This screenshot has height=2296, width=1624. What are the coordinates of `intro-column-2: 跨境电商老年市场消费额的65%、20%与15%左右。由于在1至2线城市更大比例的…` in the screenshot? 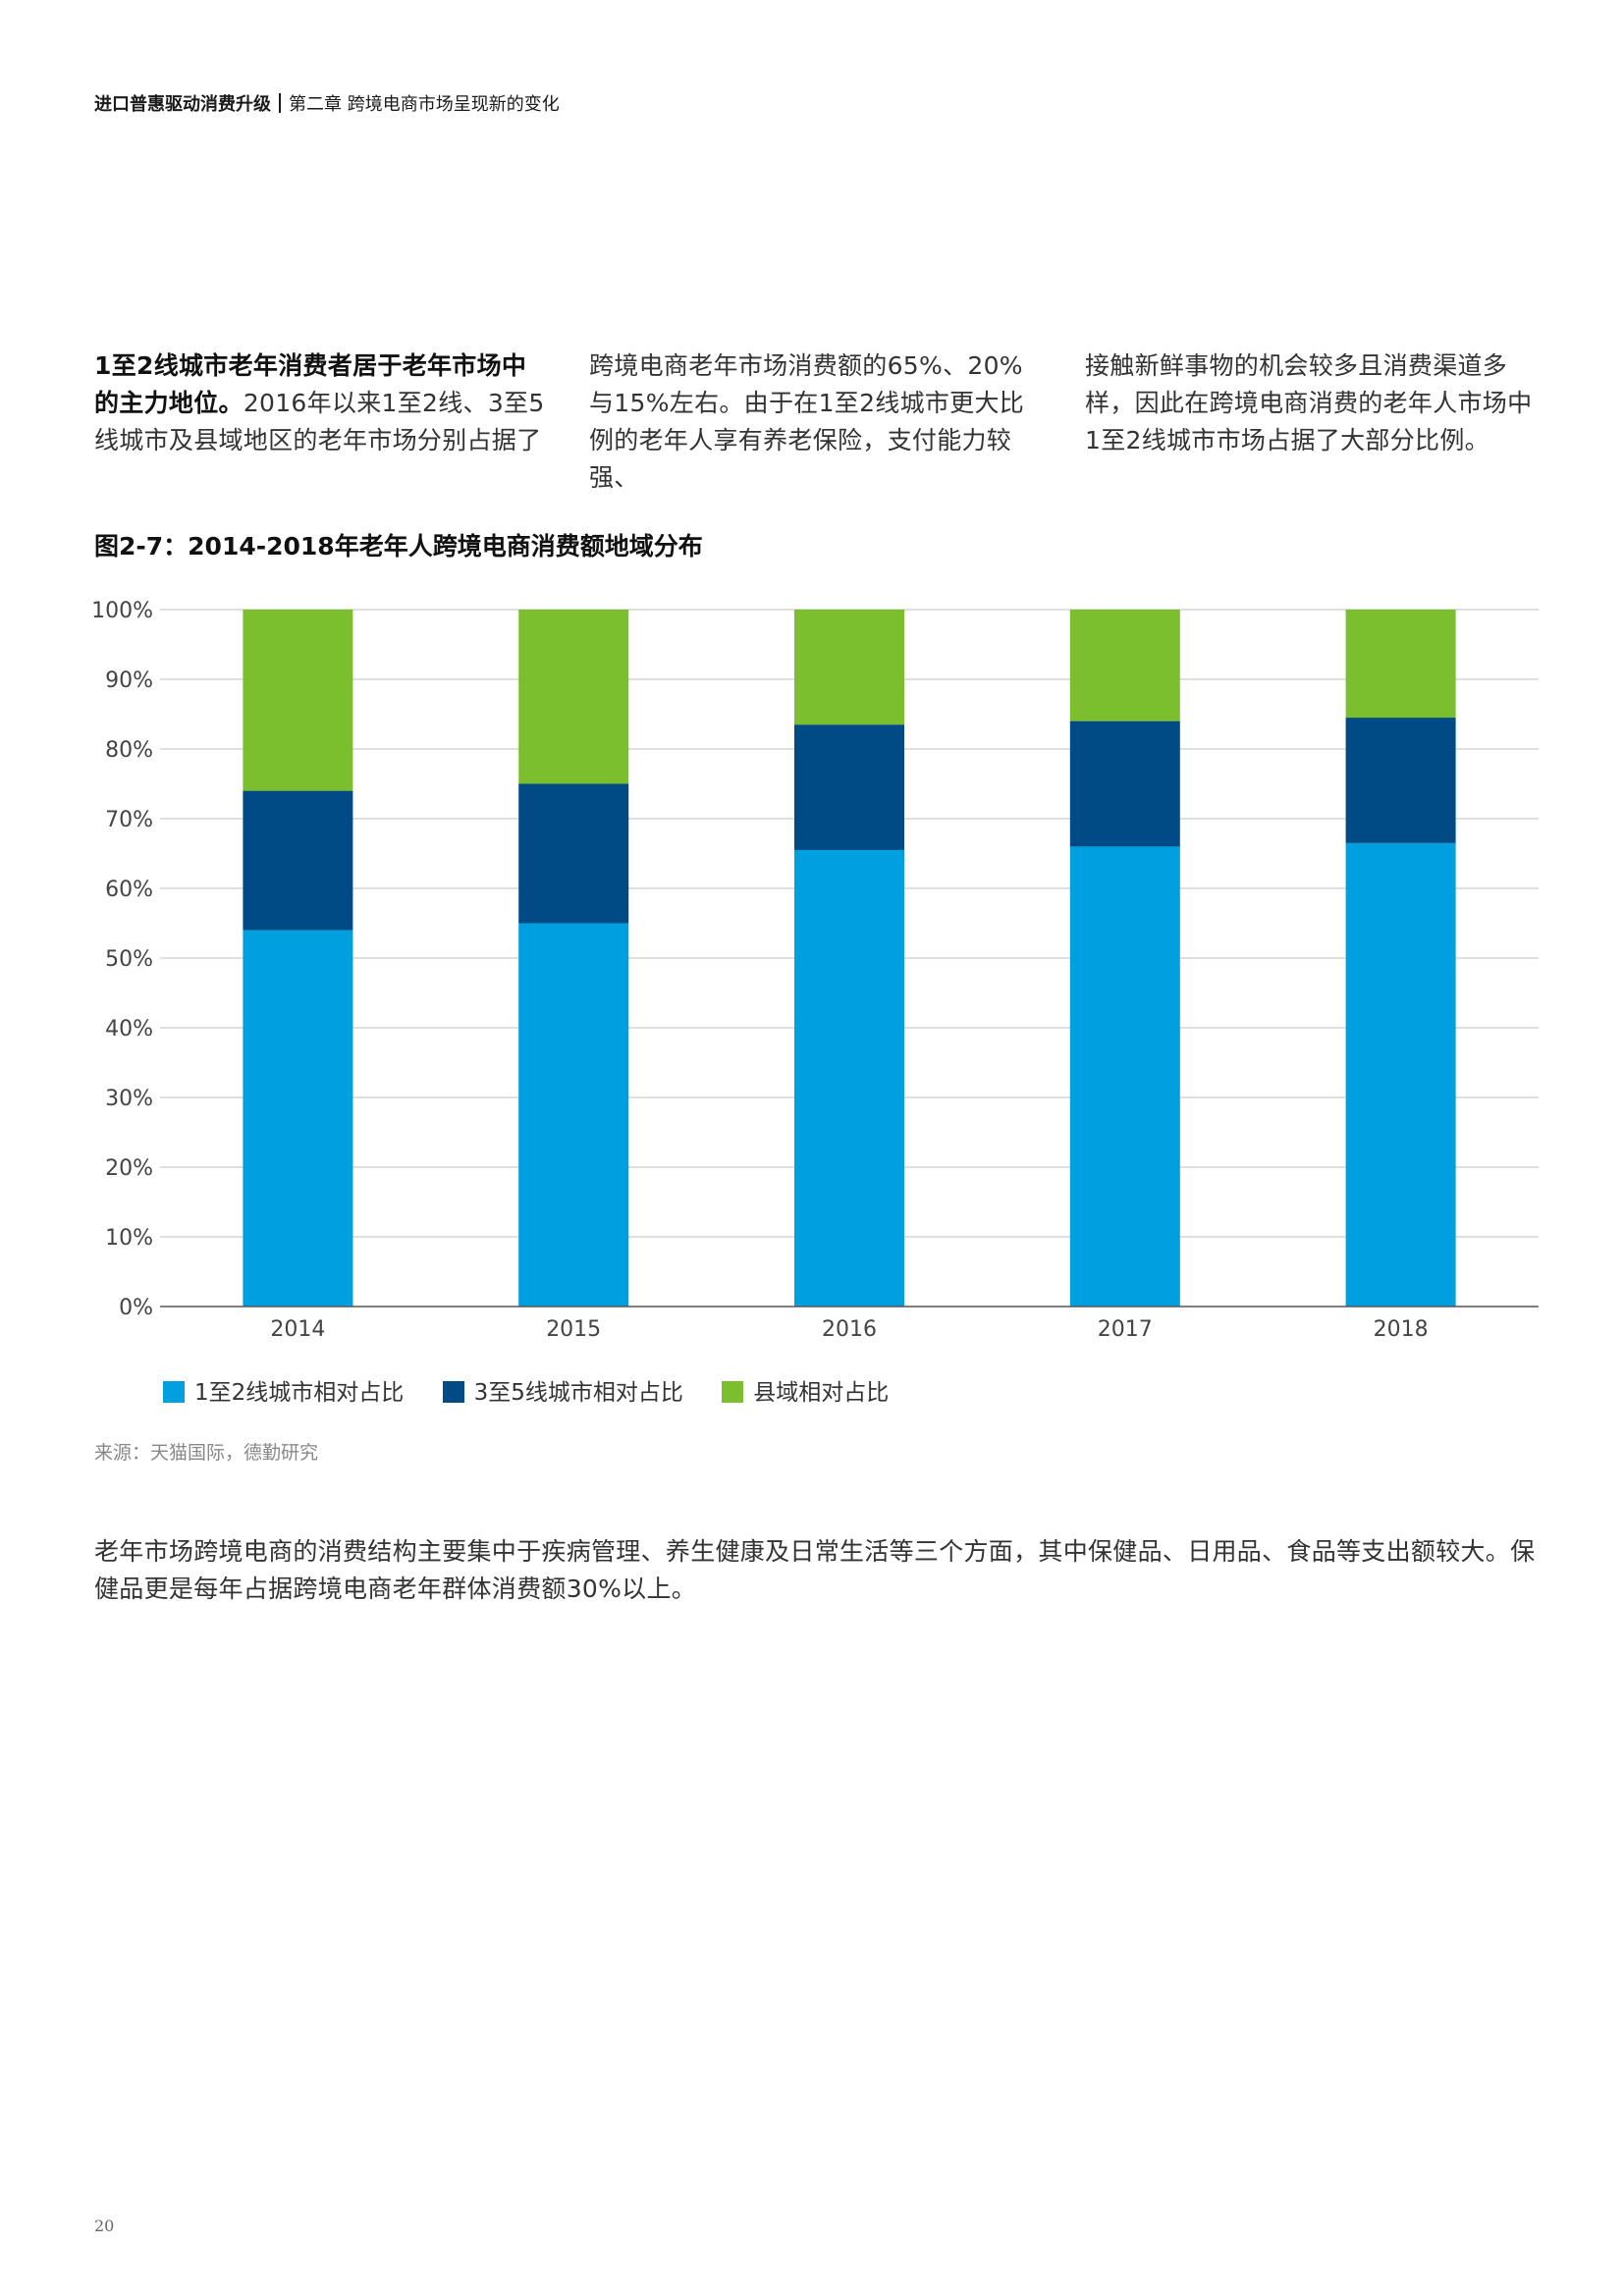 It's located at (807, 422).